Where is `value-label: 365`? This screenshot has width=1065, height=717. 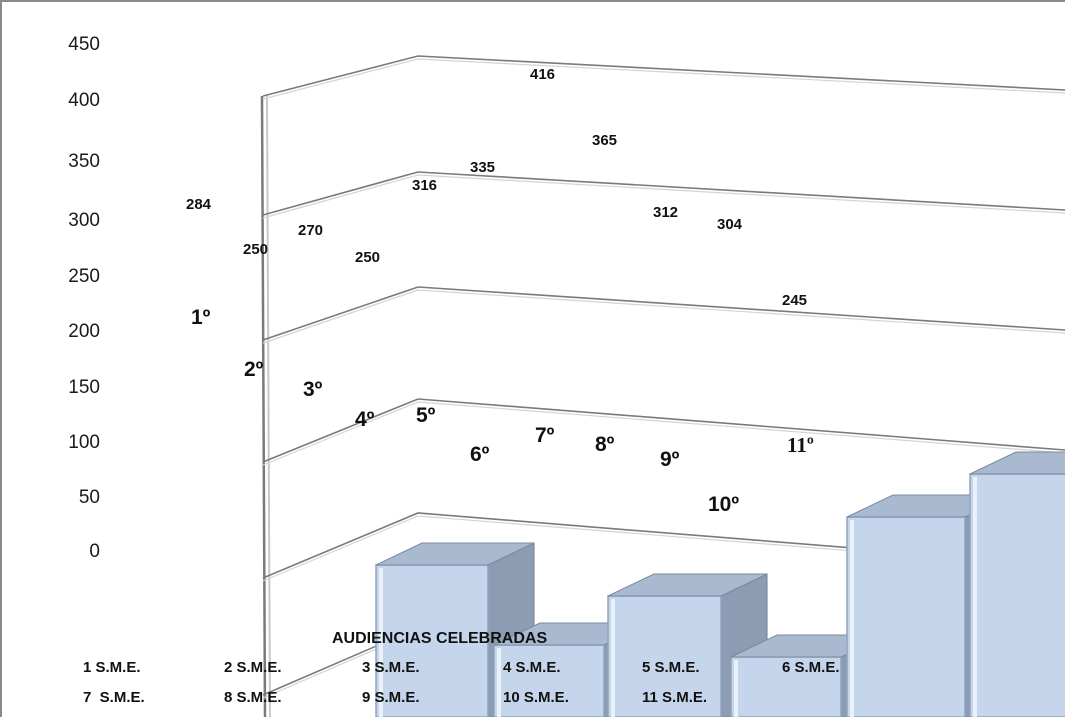
value-label: 365 is located at coordinates (604, 140).